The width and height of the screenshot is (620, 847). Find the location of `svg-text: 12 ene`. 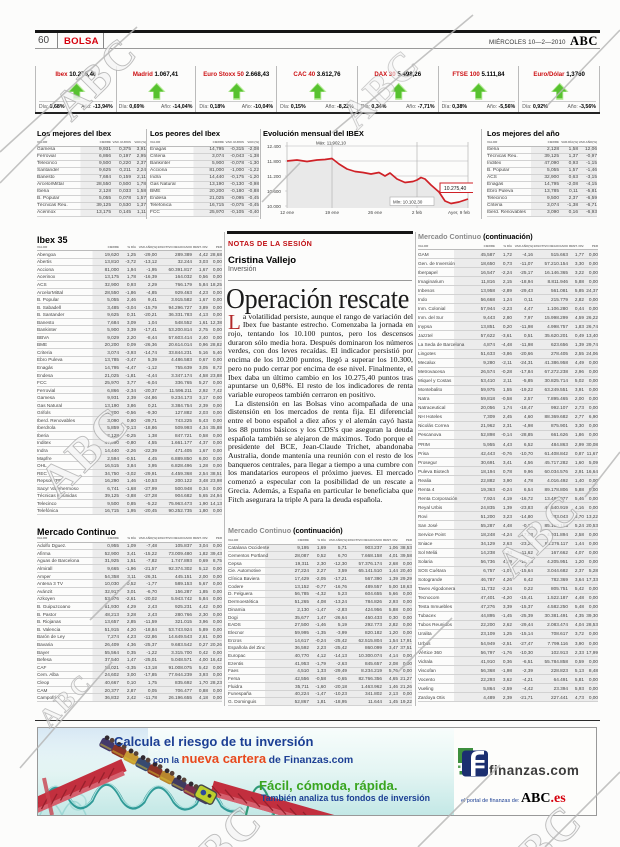

svg-text: 12 ene is located at coordinates (287, 212).